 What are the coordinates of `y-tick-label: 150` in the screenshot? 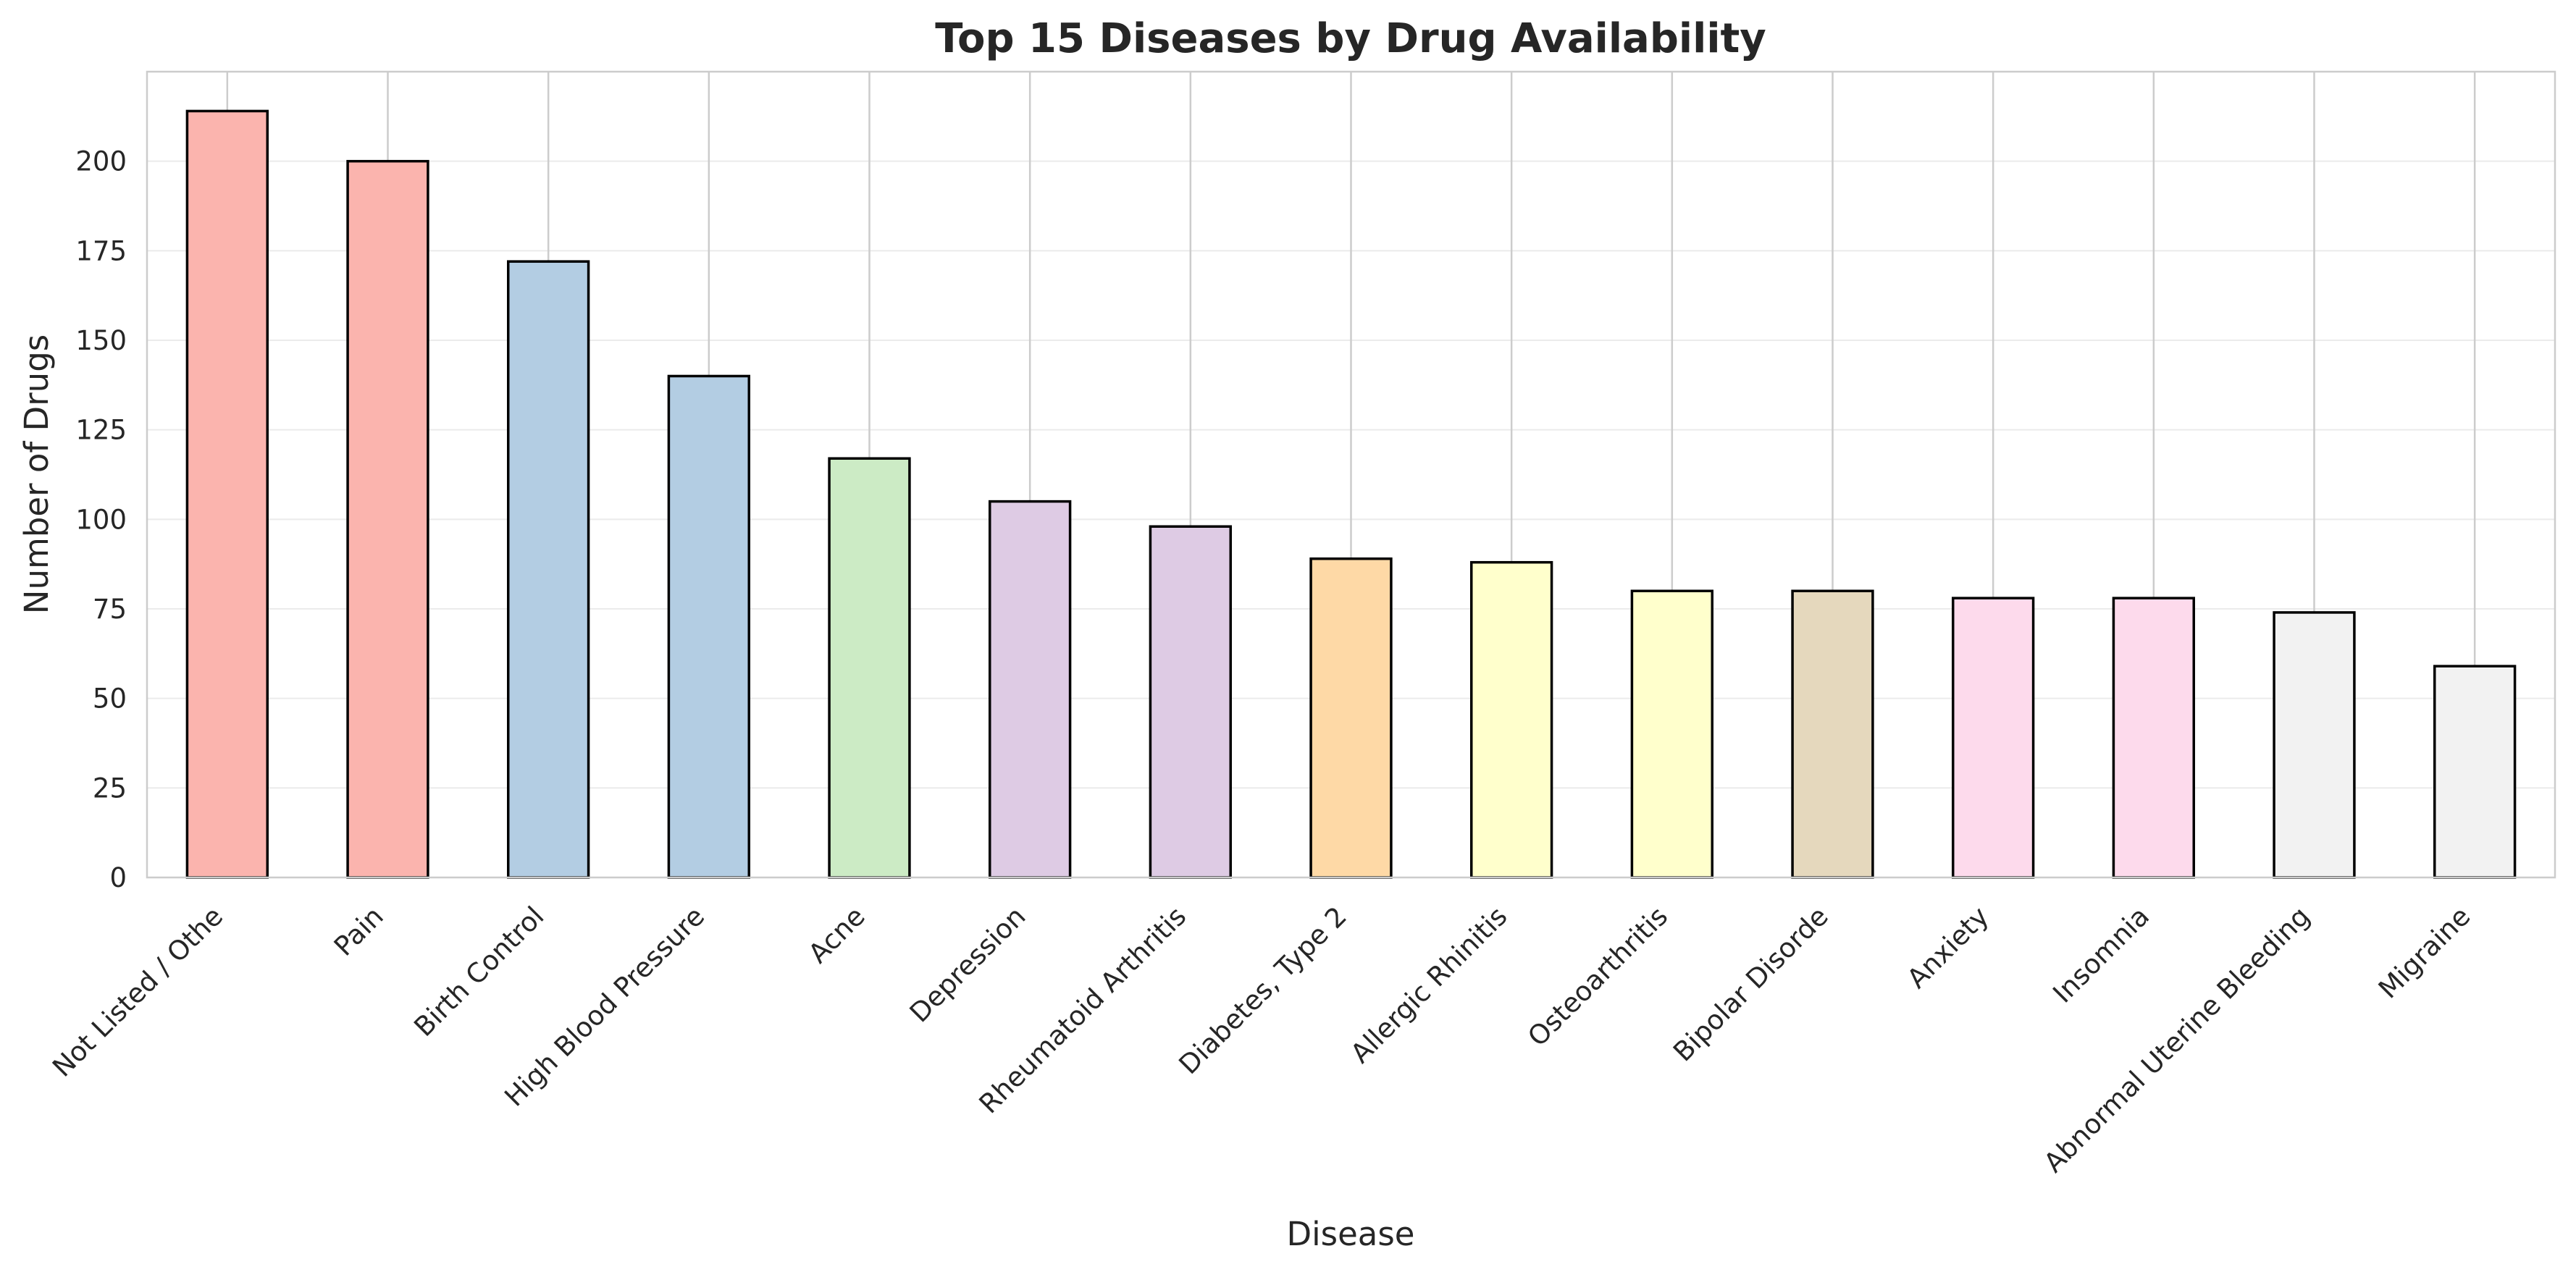 It's located at (101, 340).